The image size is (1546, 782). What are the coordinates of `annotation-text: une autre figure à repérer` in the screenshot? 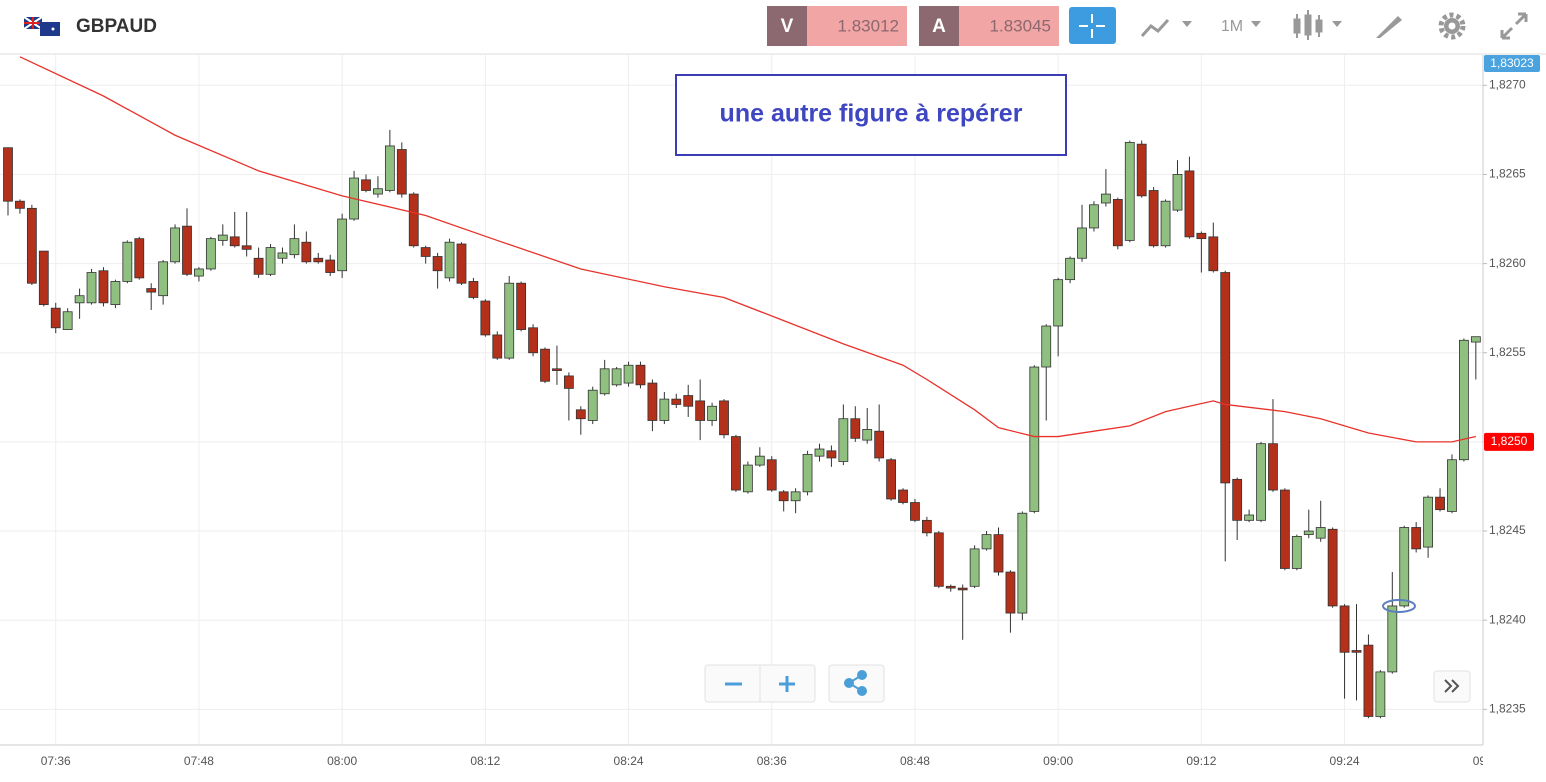 It's located at (871, 114).